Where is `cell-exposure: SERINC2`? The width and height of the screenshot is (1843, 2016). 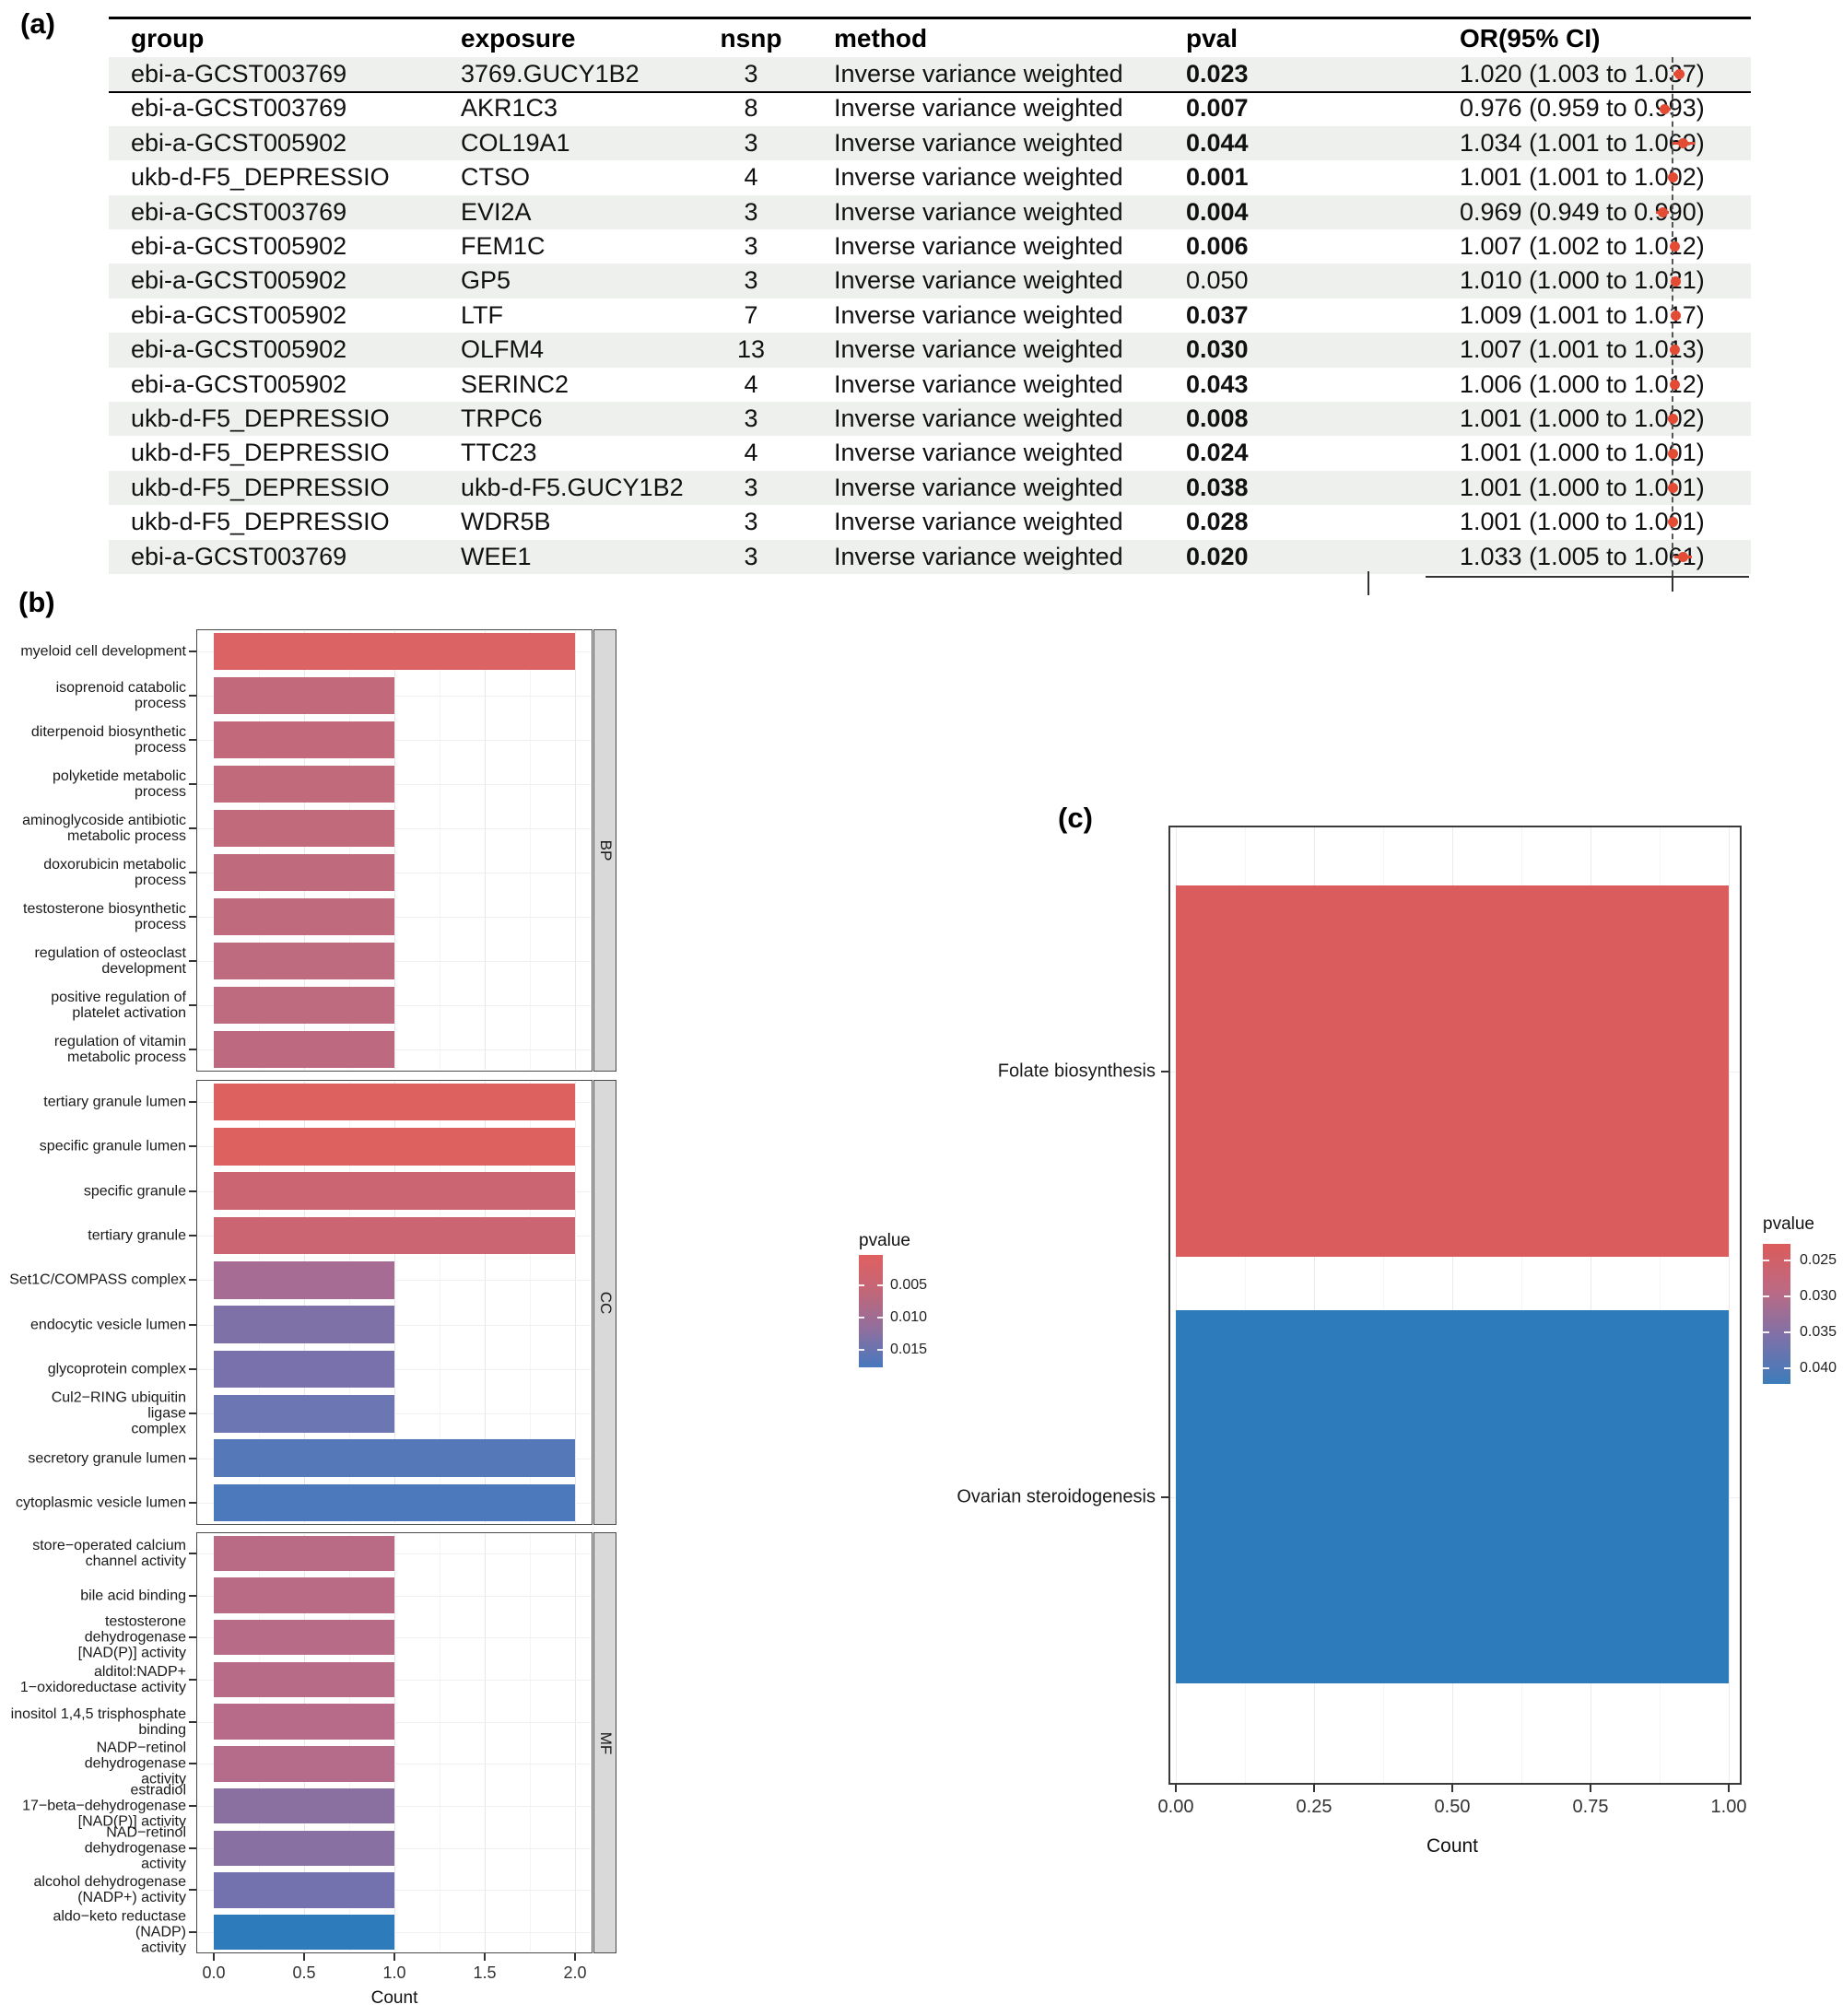 cell-exposure: SERINC2 is located at coordinates (515, 383).